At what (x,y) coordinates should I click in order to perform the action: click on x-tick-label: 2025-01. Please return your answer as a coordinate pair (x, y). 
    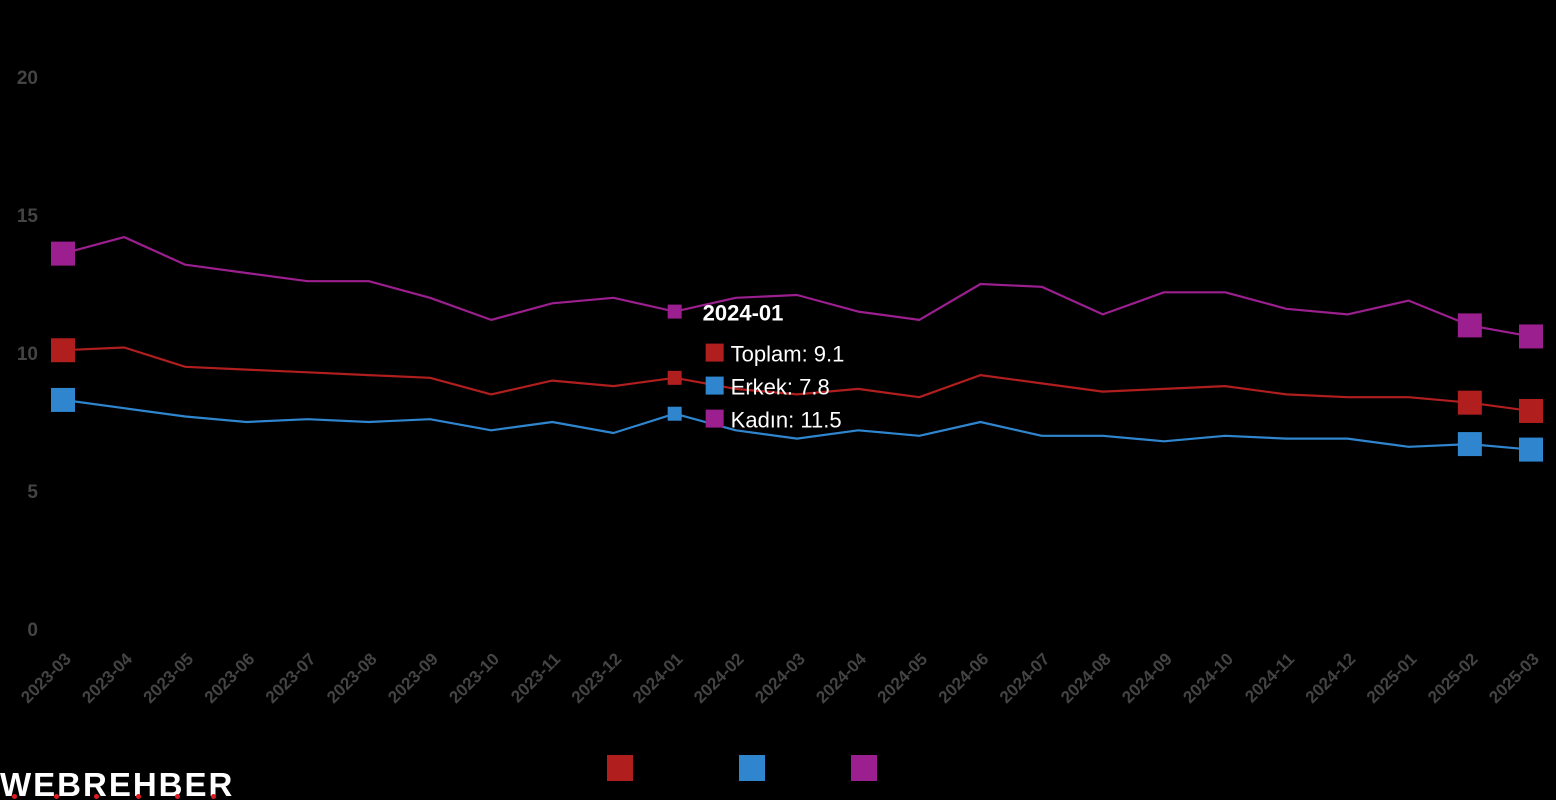
    Looking at the image, I should click on (1392, 678).